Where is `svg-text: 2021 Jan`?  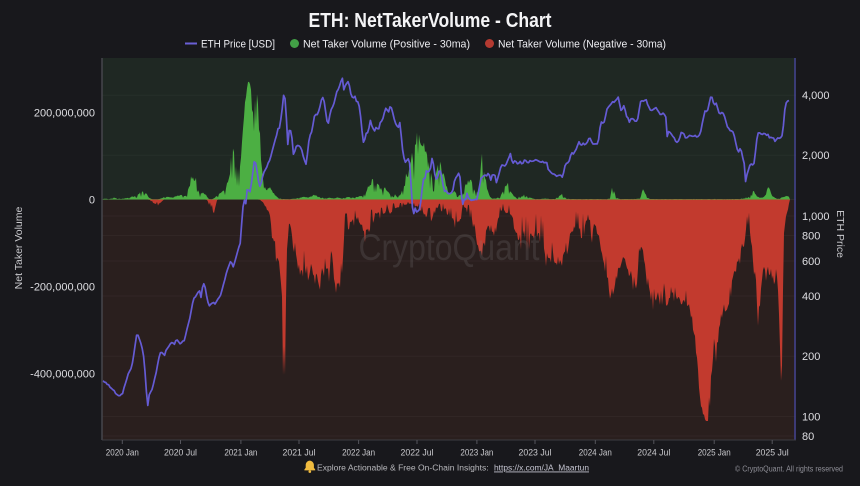 svg-text: 2021 Jan is located at coordinates (240, 453).